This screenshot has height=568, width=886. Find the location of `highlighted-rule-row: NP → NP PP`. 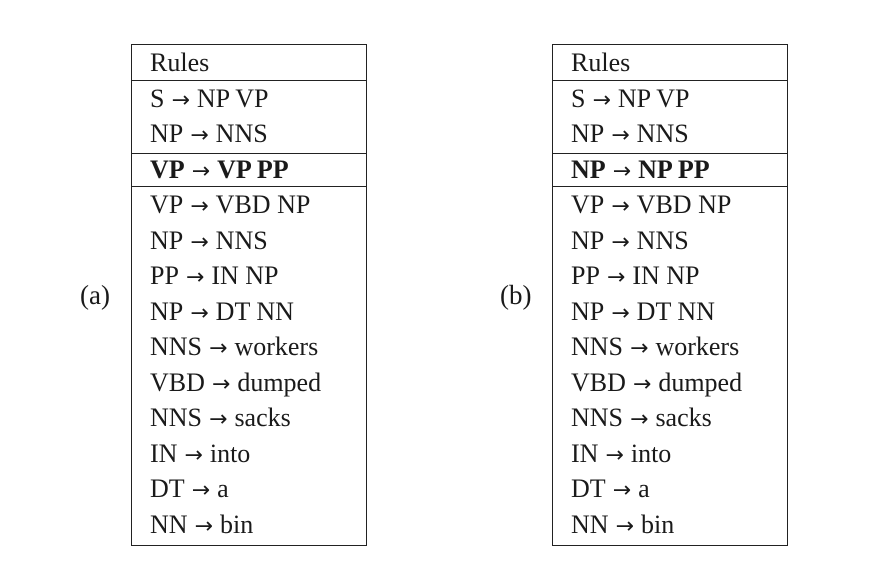

highlighted-rule-row: NP → NP PP is located at coordinates (670, 170).